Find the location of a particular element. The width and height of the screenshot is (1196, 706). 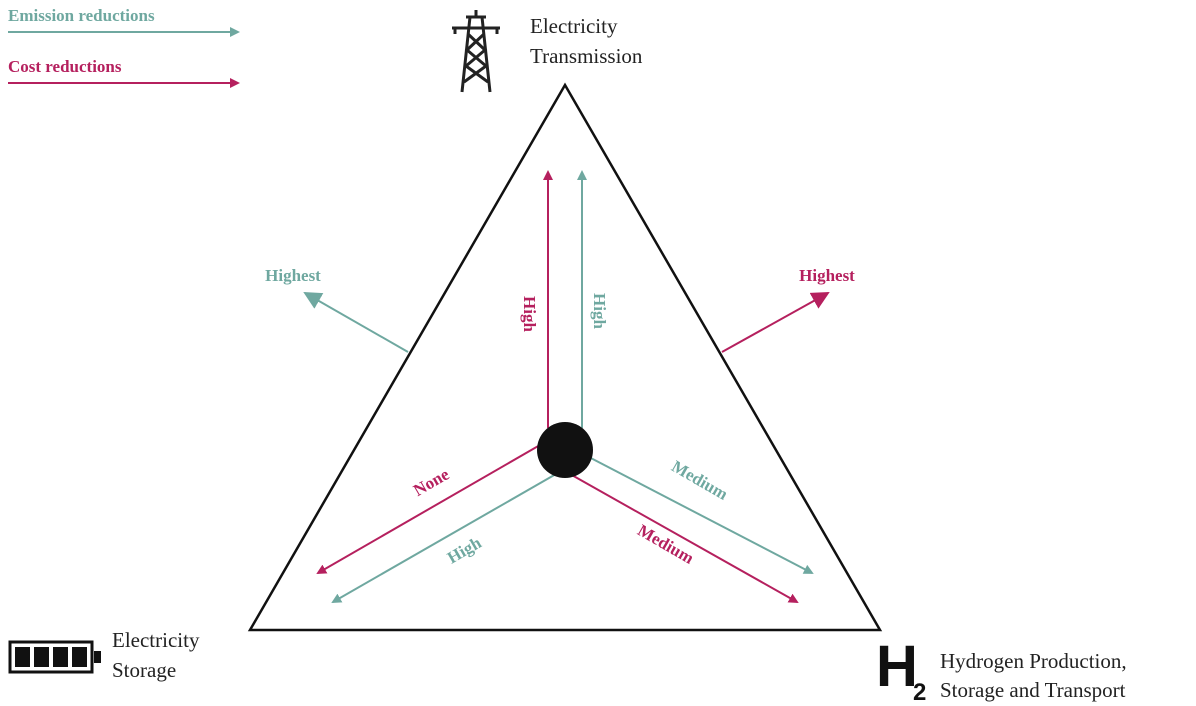

vertex-label: Storage and Transport is located at coordinates (1033, 690).